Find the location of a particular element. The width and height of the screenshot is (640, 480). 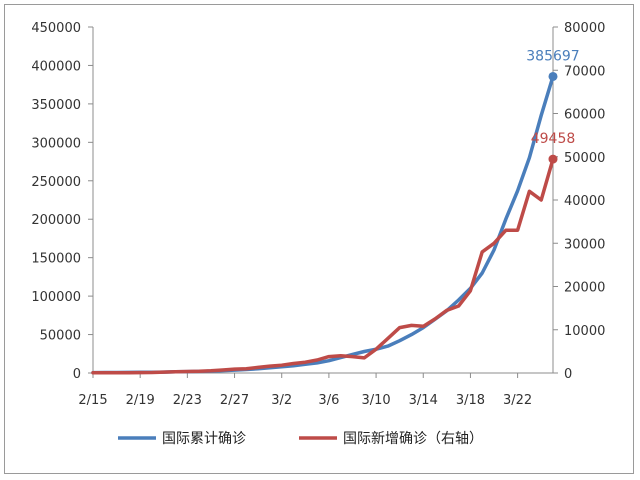

series-end-label-2: 49458 is located at coordinates (553, 139).